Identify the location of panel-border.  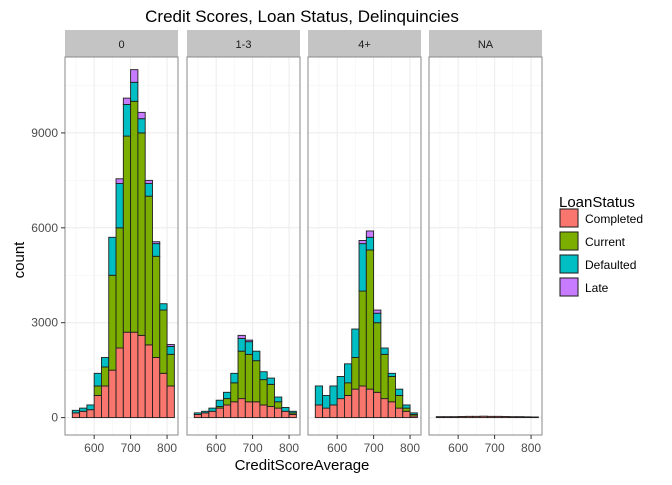
(243, 246).